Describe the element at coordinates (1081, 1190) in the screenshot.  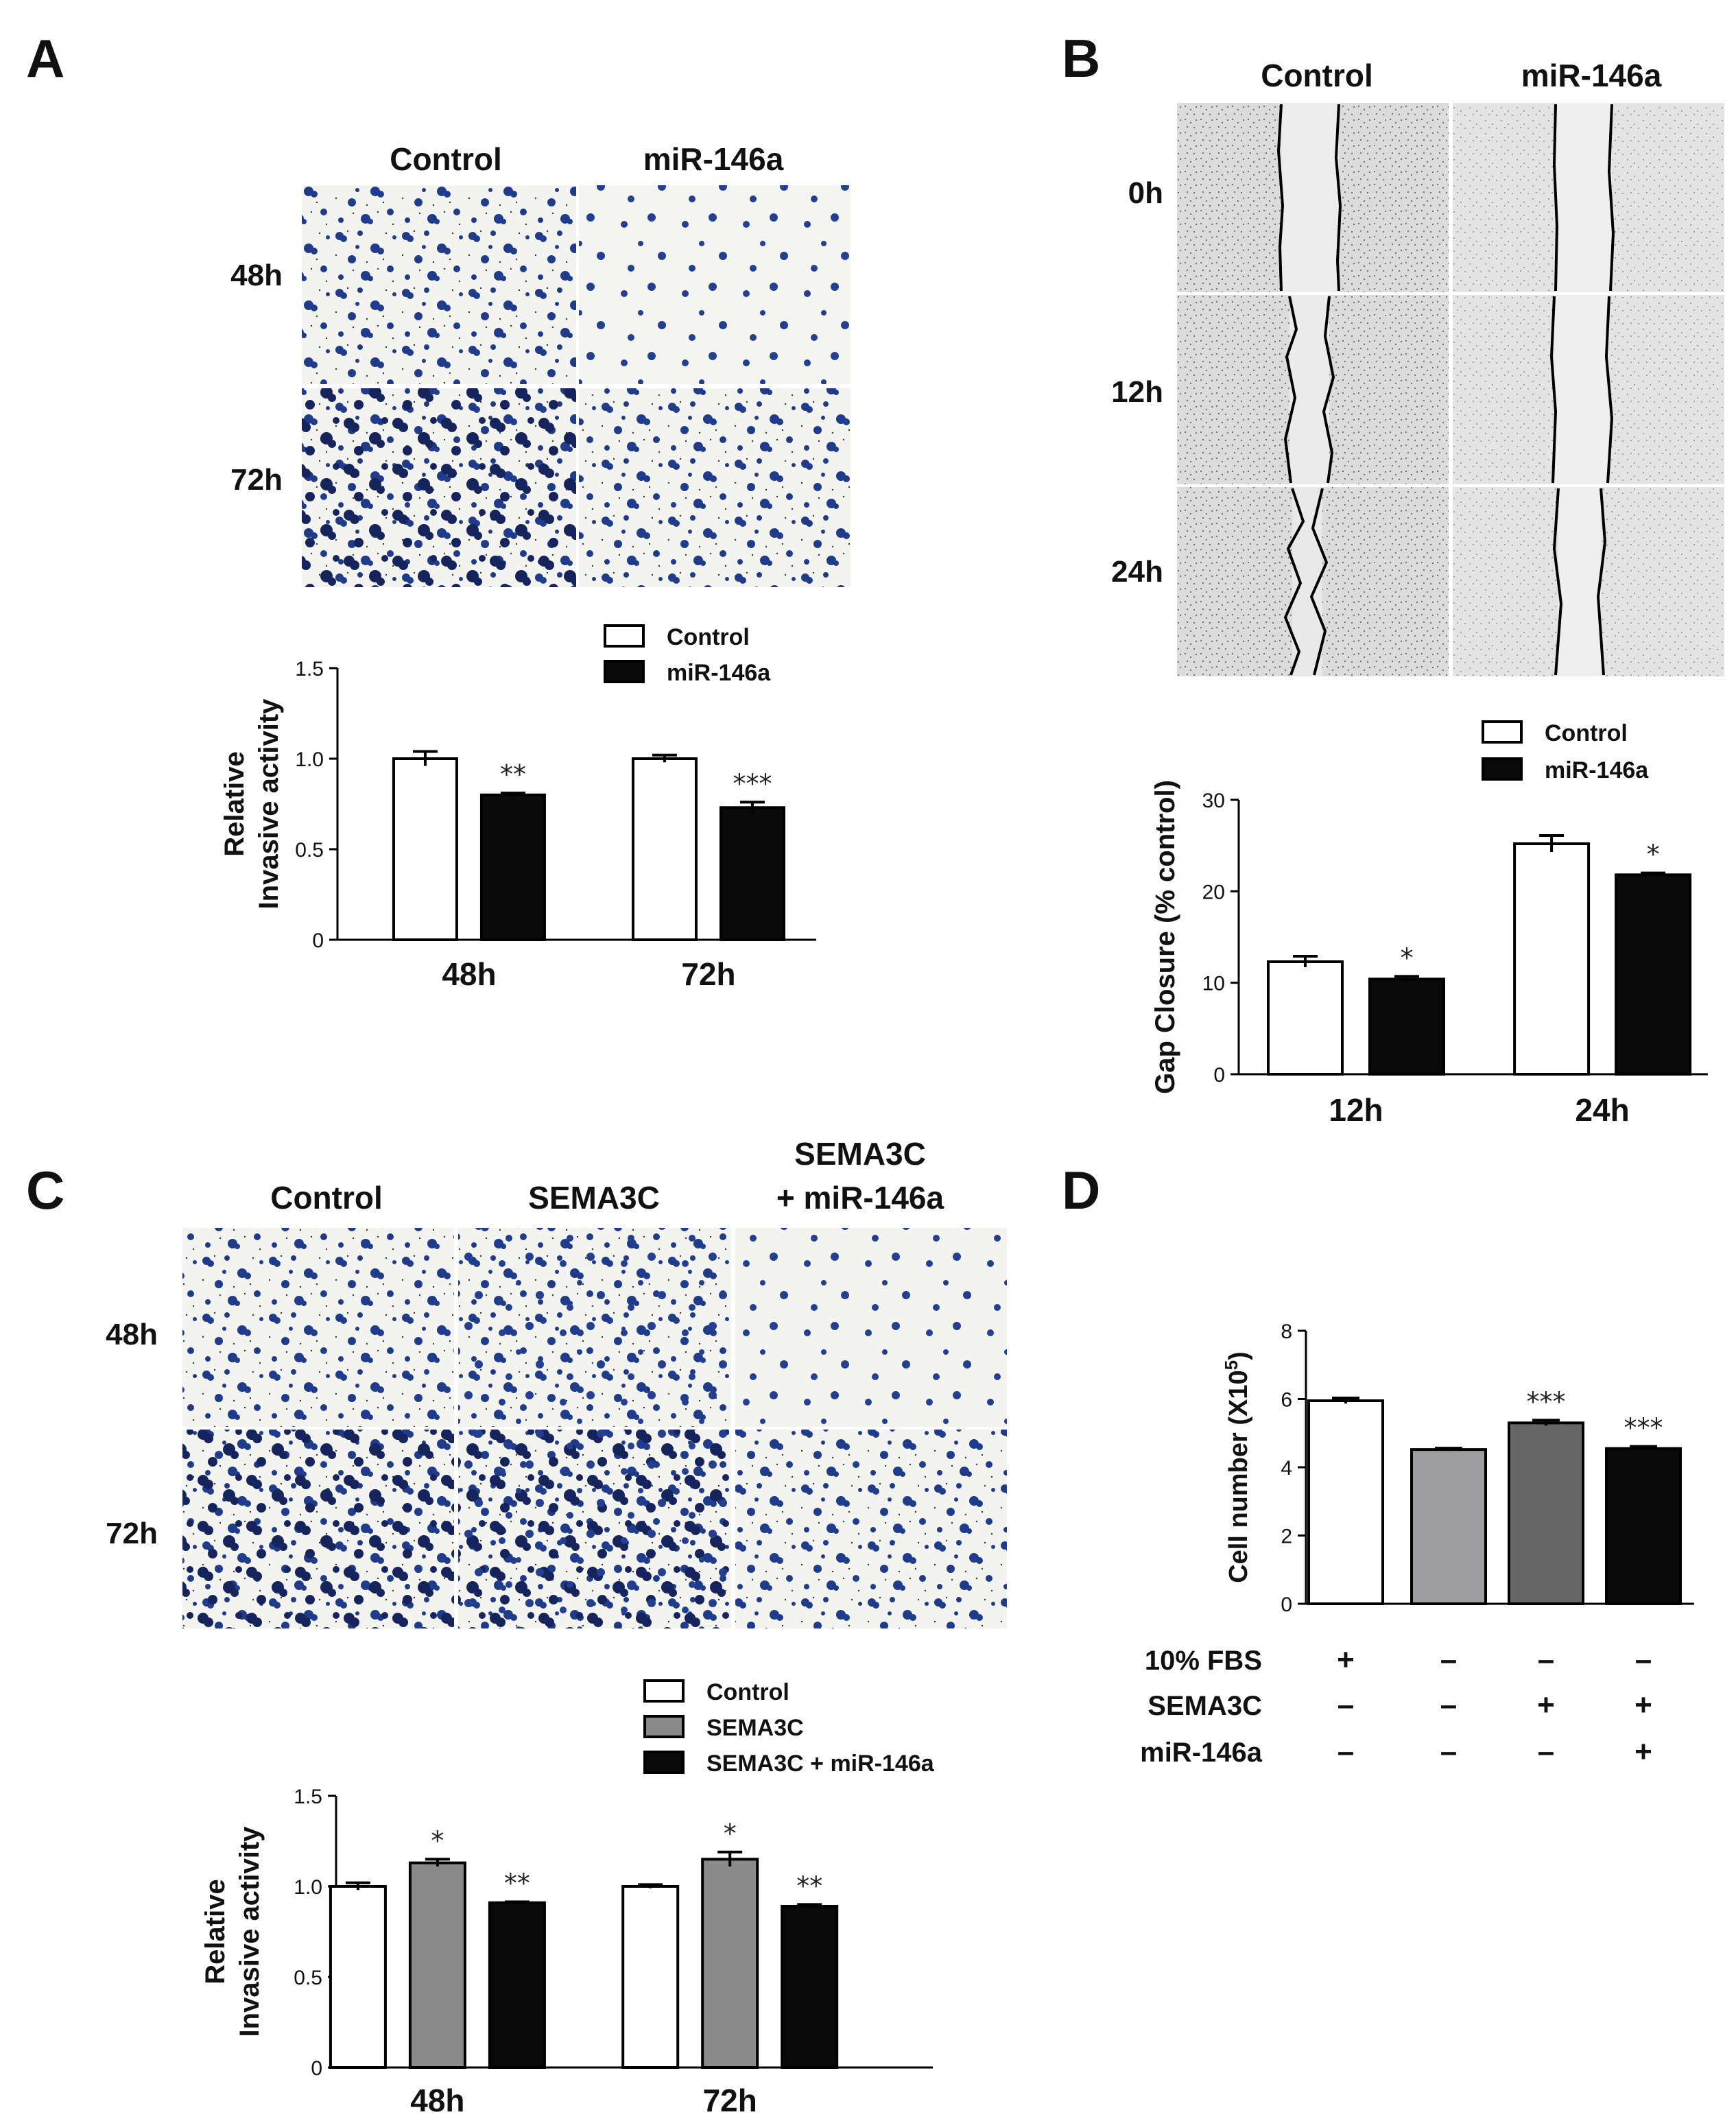
I see `panel-label-d: D` at that location.